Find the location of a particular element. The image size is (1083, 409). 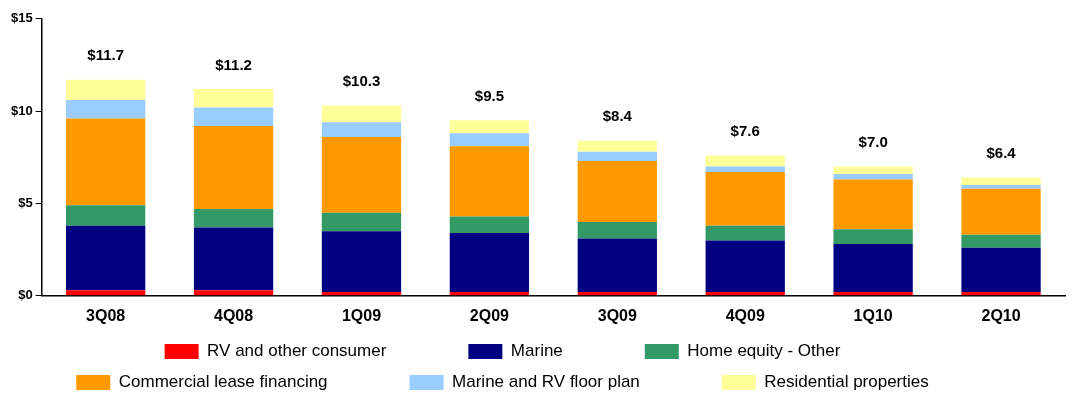

x-tick-label: 1Q09 is located at coordinates (361, 315).